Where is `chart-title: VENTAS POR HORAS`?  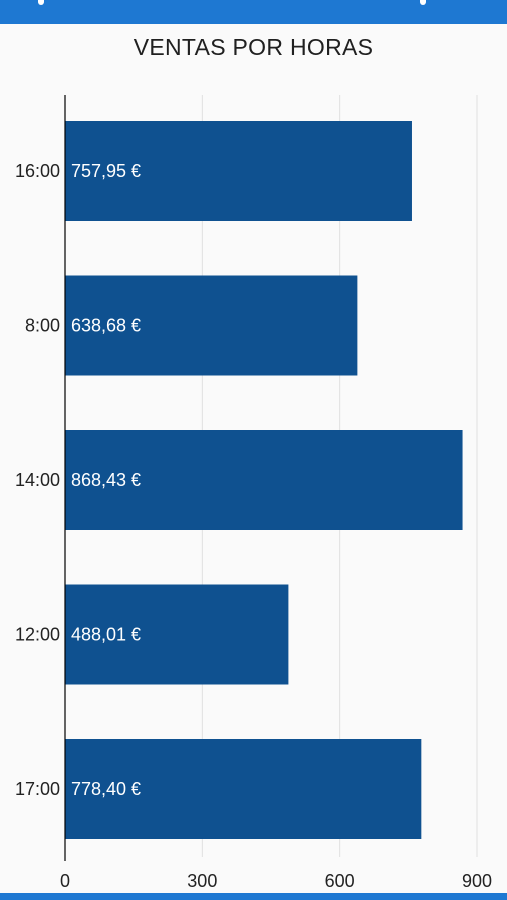
chart-title: VENTAS POR HORAS is located at coordinates (253, 47).